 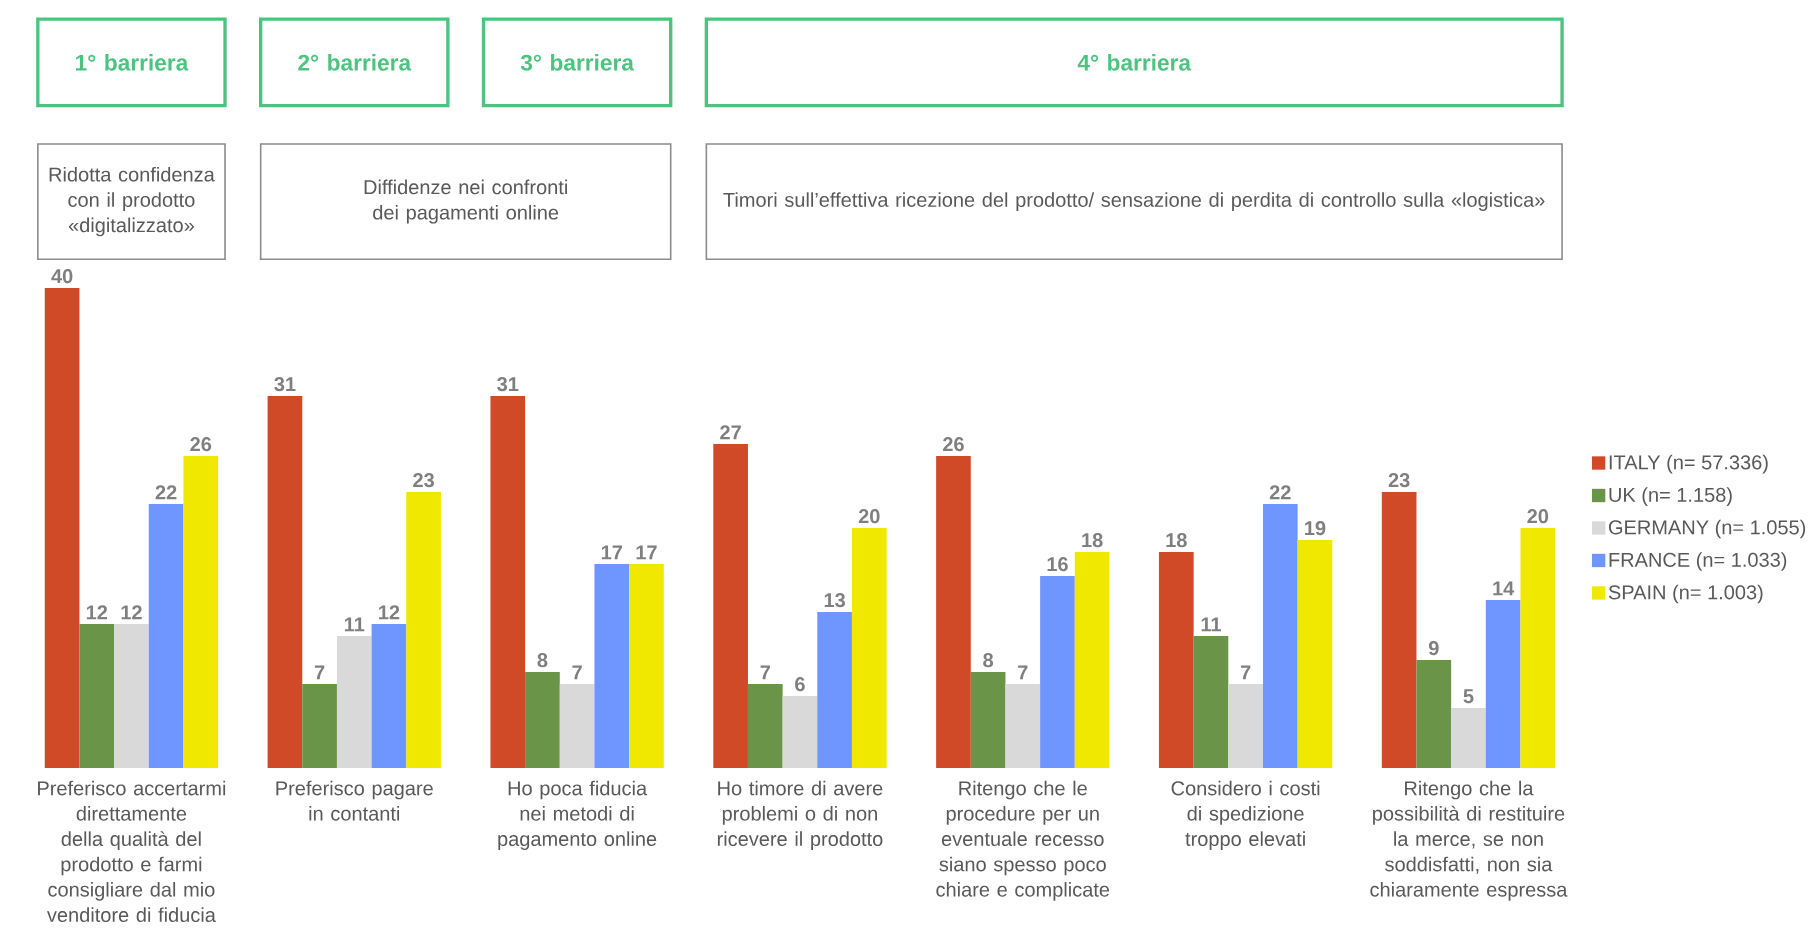 What do you see at coordinates (1685, 594) in the screenshot?
I see `legend-label: SPAIN (n= 1.003)` at bounding box center [1685, 594].